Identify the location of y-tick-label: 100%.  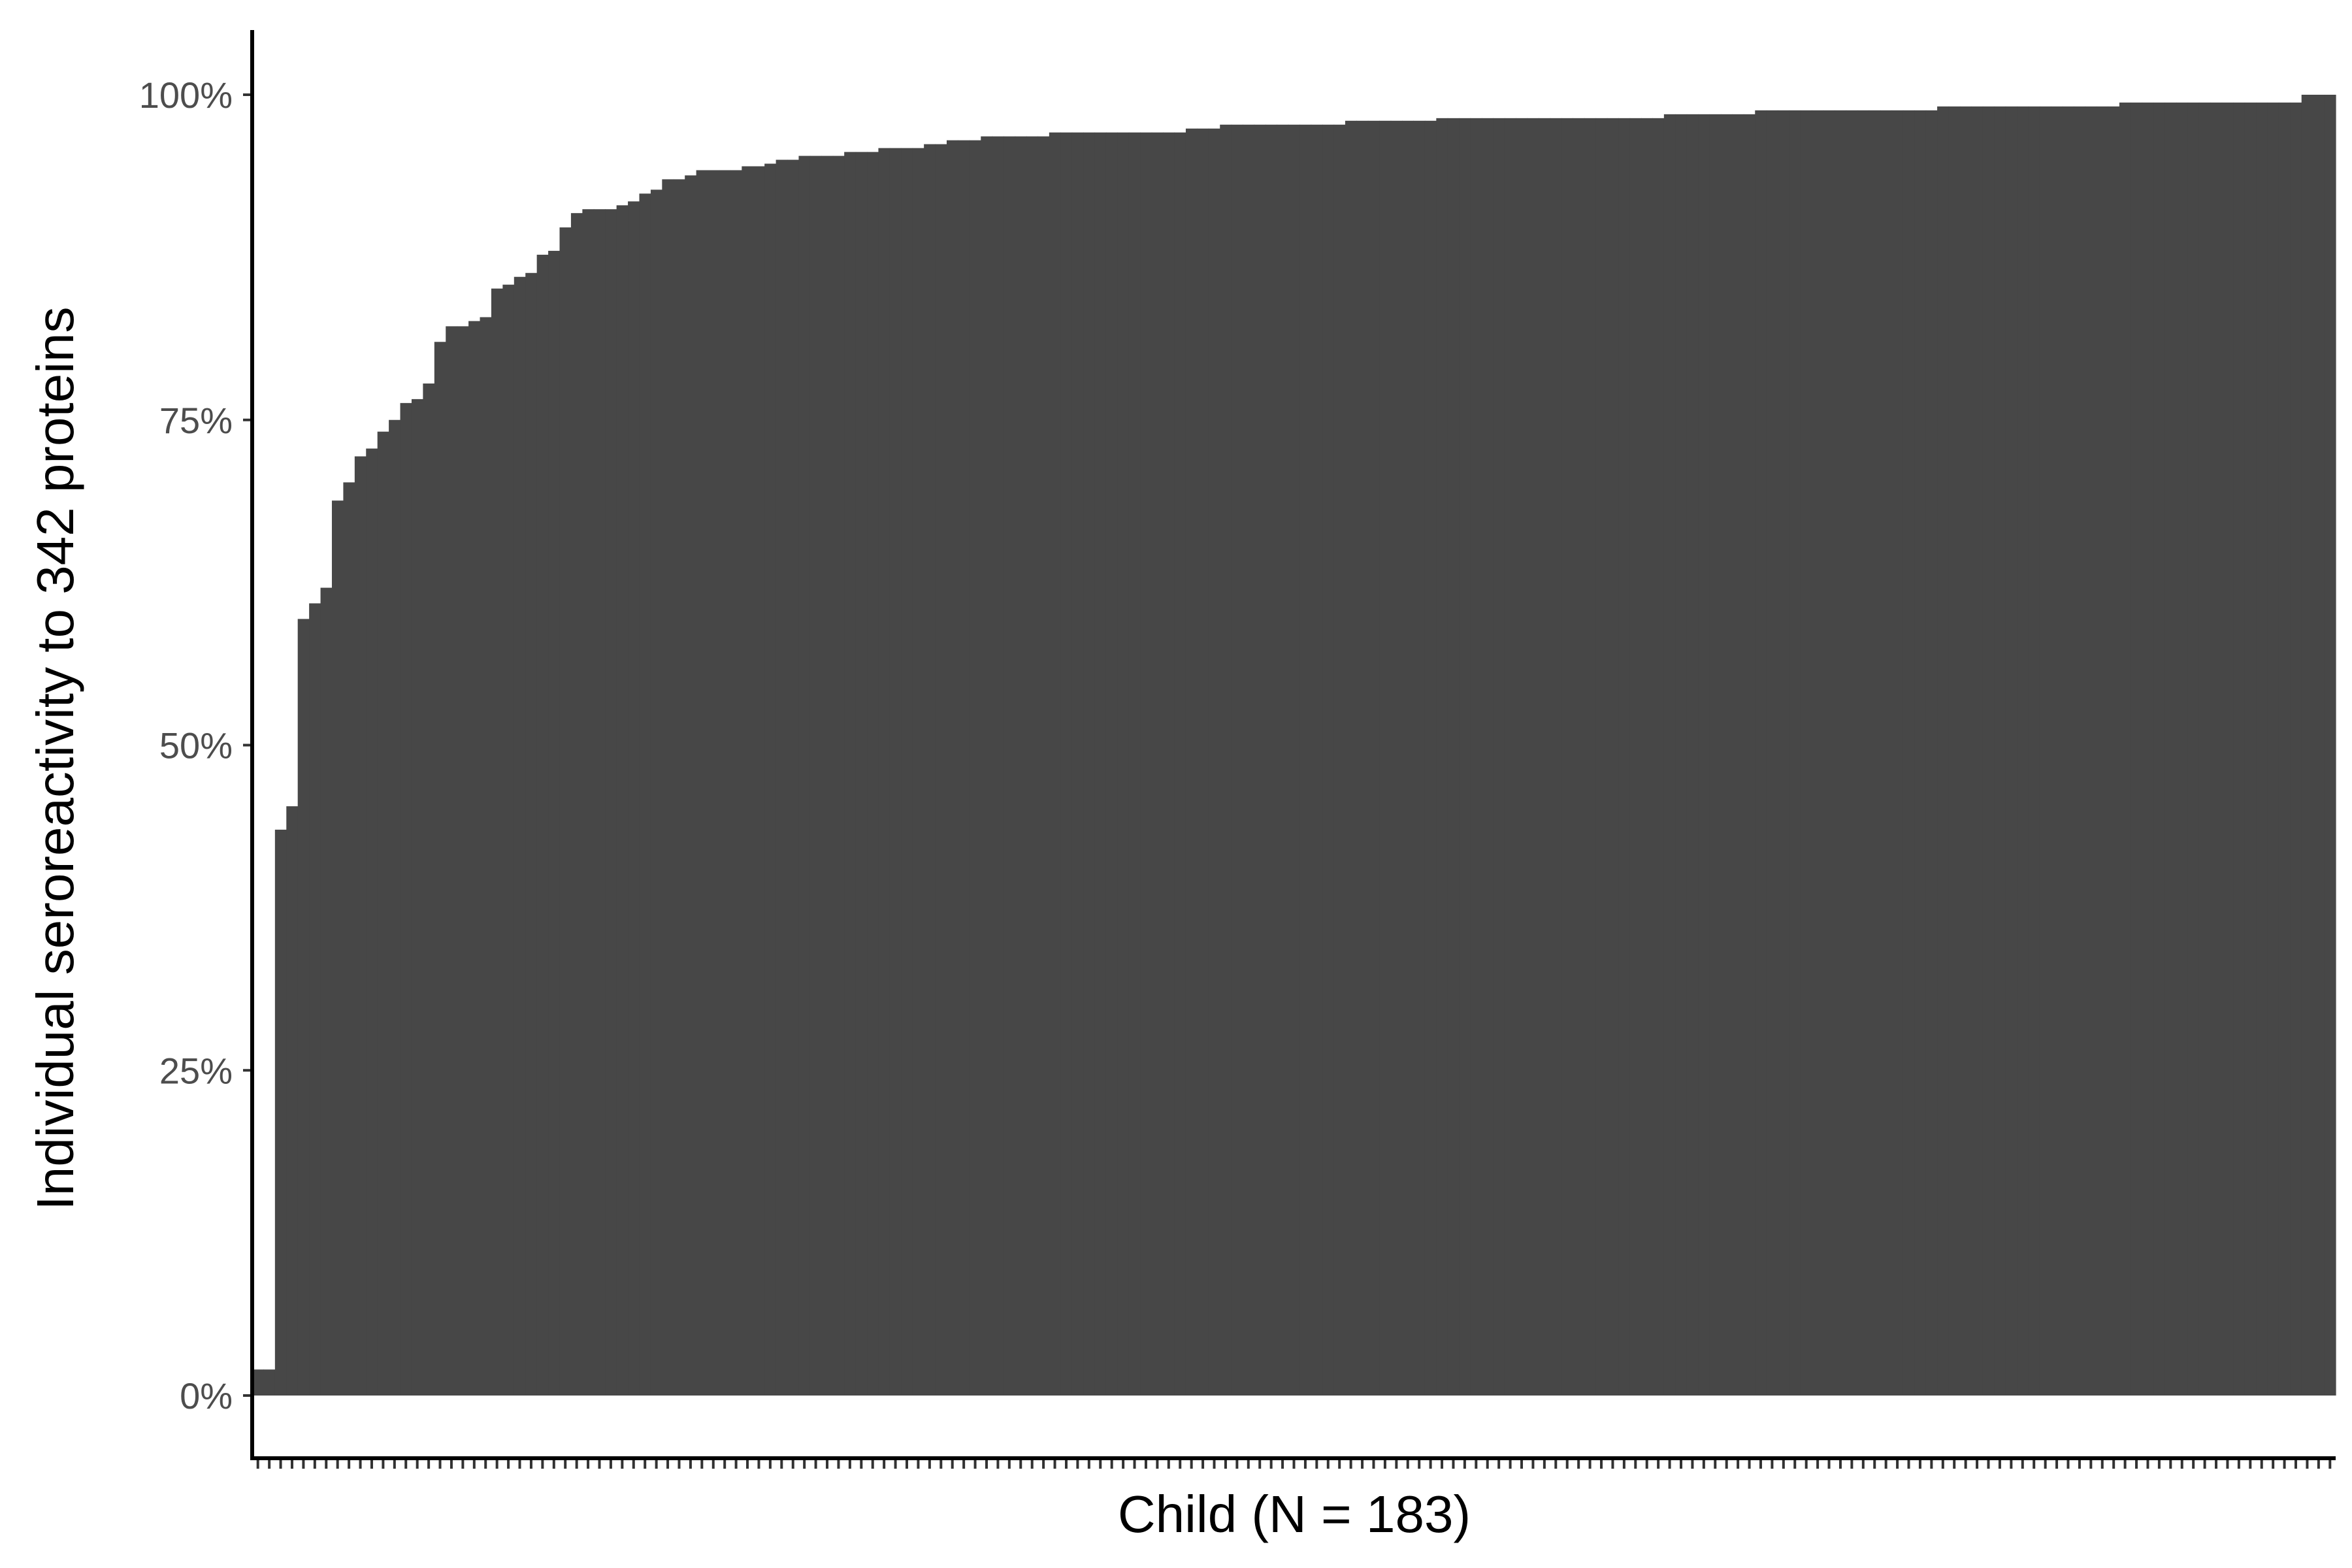
(186, 95).